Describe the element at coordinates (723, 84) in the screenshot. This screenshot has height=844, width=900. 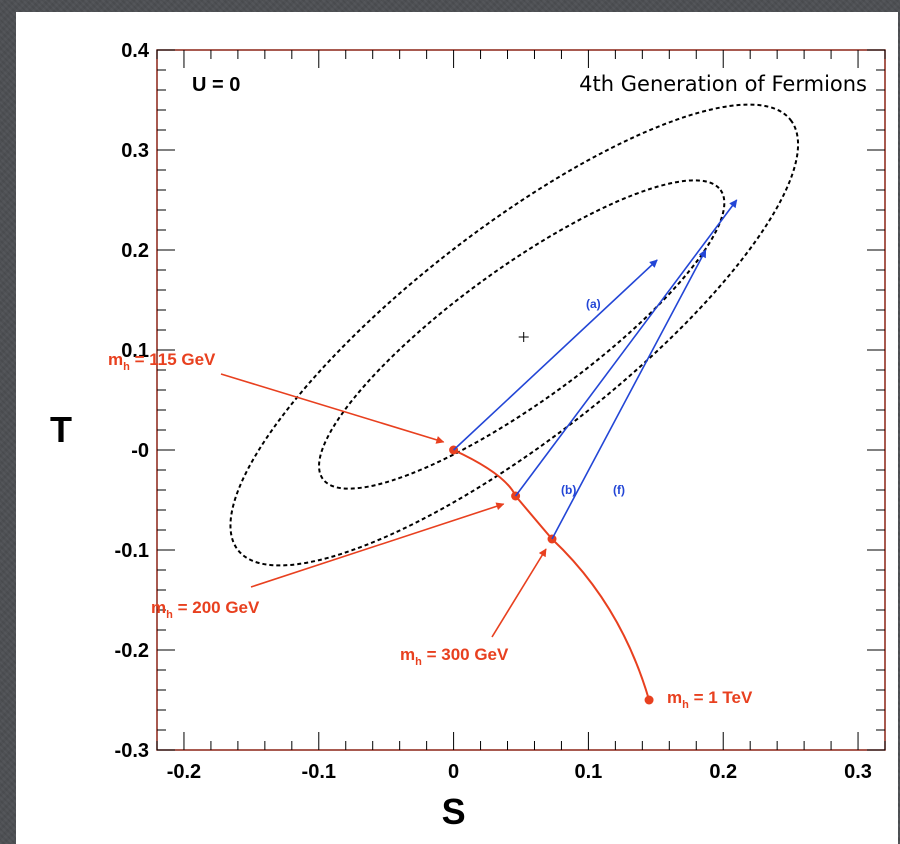
I see `generation-label: 4th Generation of Fermions` at that location.